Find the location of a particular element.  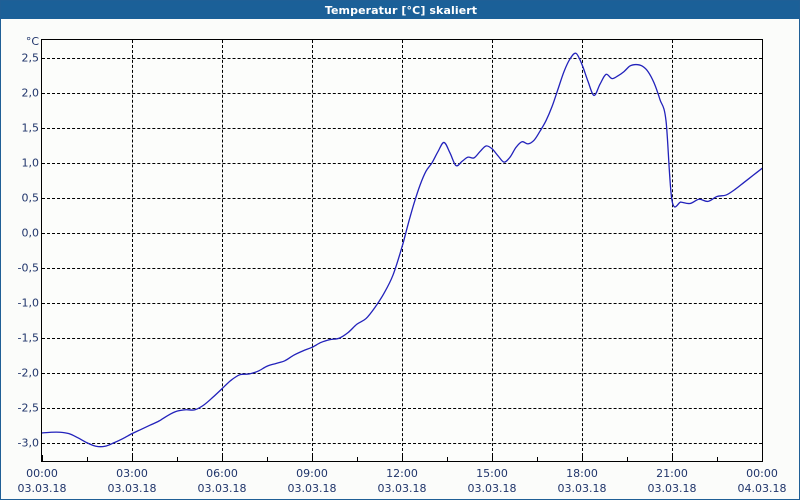

page-title: Temperatur [°C] skaliert is located at coordinates (401, 10).